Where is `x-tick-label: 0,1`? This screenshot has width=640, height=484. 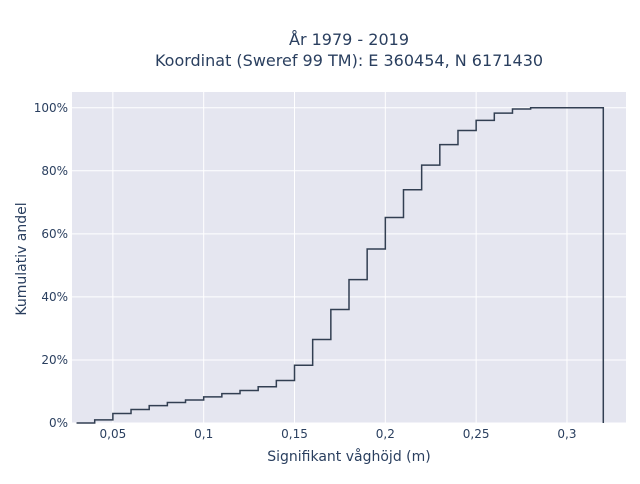
x-tick-label: 0,1 is located at coordinates (203, 434).